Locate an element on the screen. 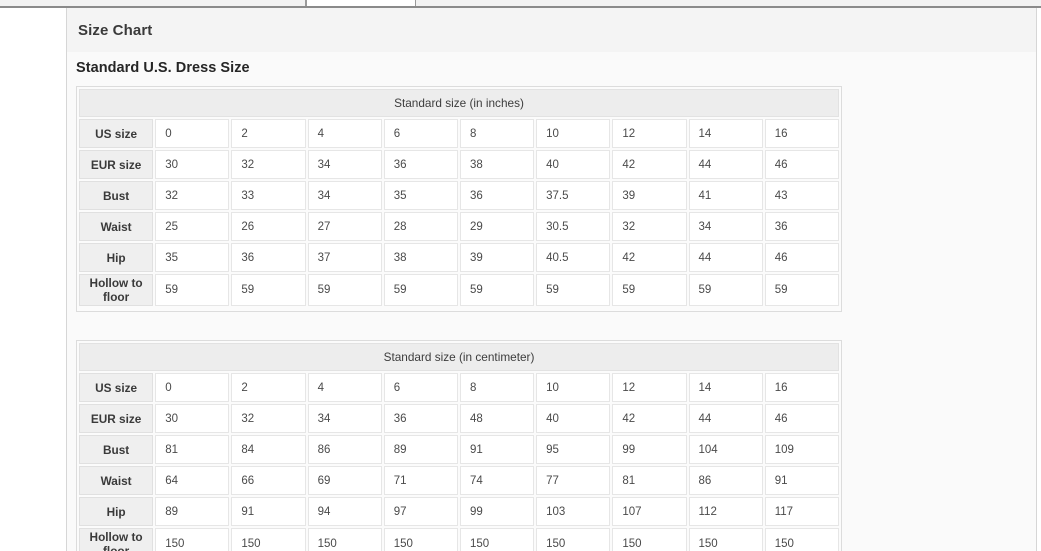  cell-cm-hollow-6: 150 is located at coordinates (649, 539).